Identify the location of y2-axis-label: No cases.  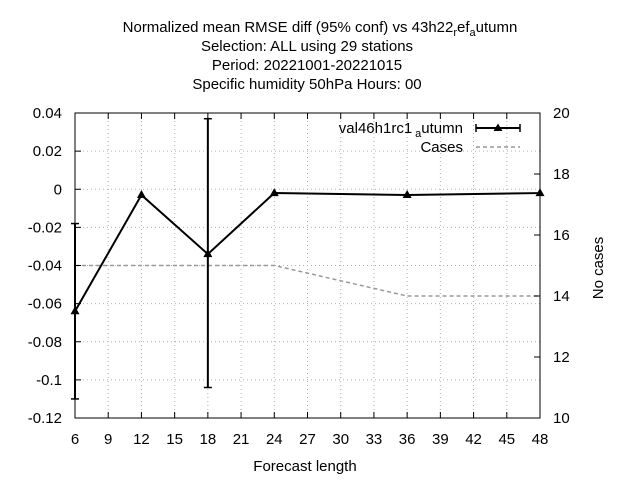
(598, 268).